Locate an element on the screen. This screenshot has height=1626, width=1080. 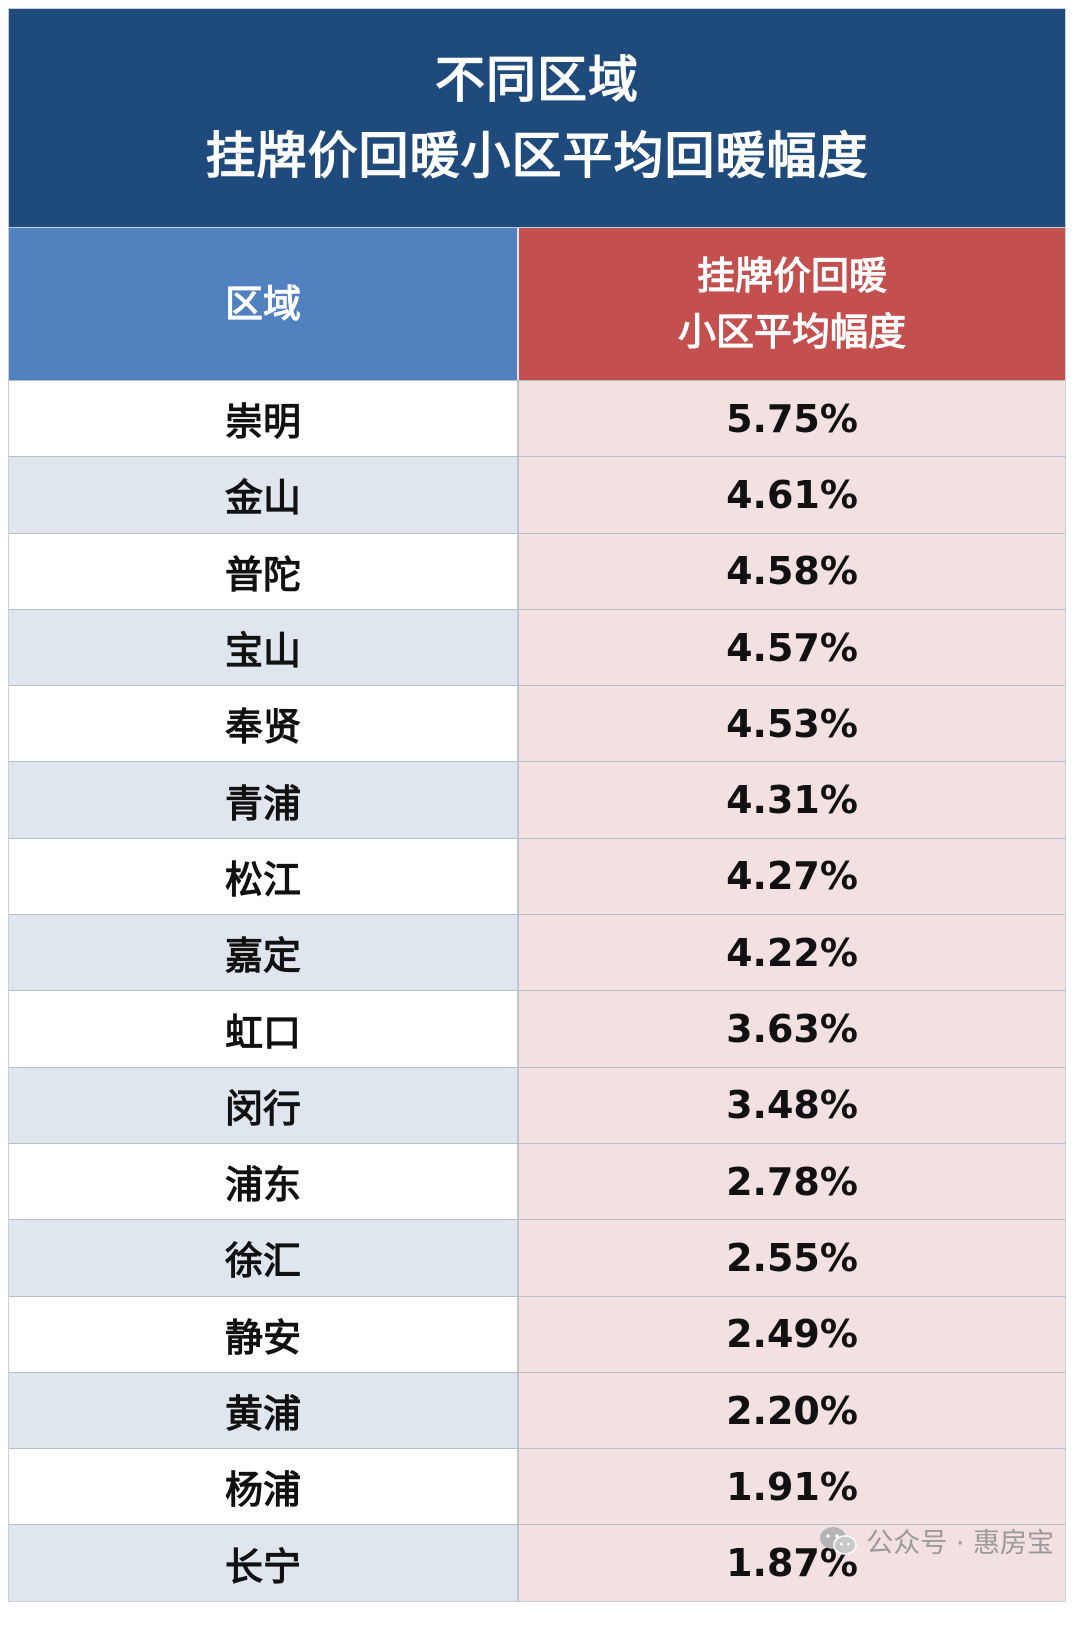
column-header-rebound-line-1: 挂牌价回暖 is located at coordinates (791, 276).